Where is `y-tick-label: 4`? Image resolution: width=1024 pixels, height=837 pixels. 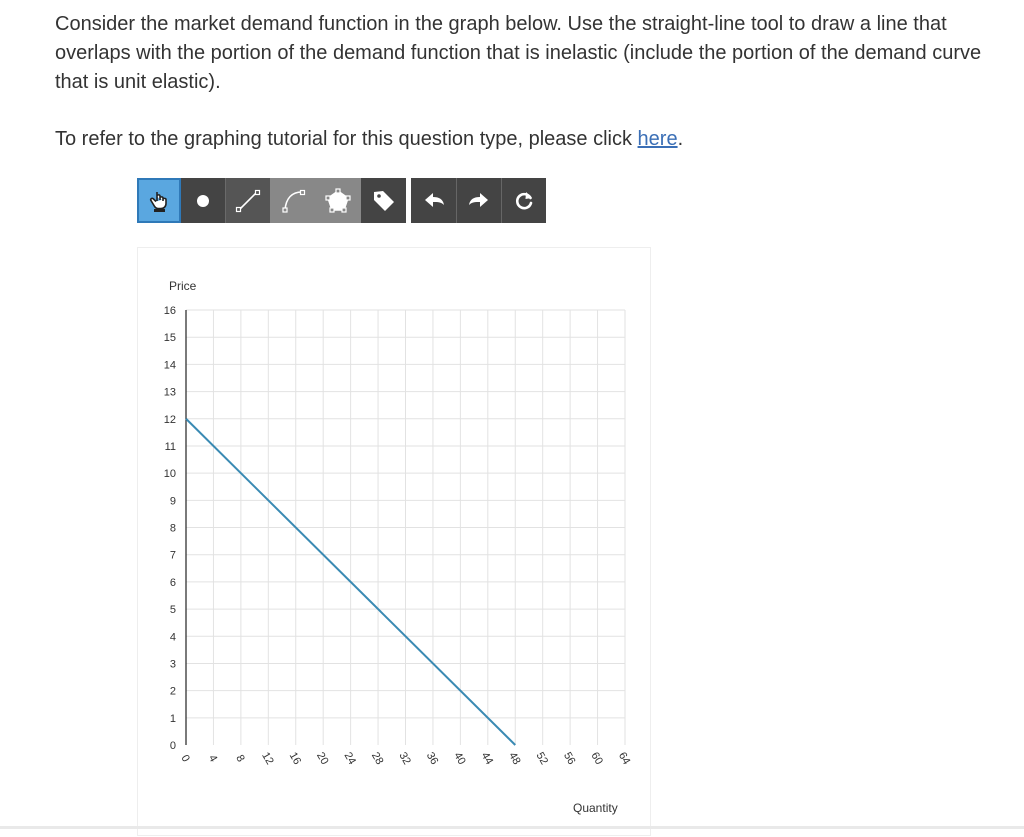
y-tick-label: 4 is located at coordinates (173, 637).